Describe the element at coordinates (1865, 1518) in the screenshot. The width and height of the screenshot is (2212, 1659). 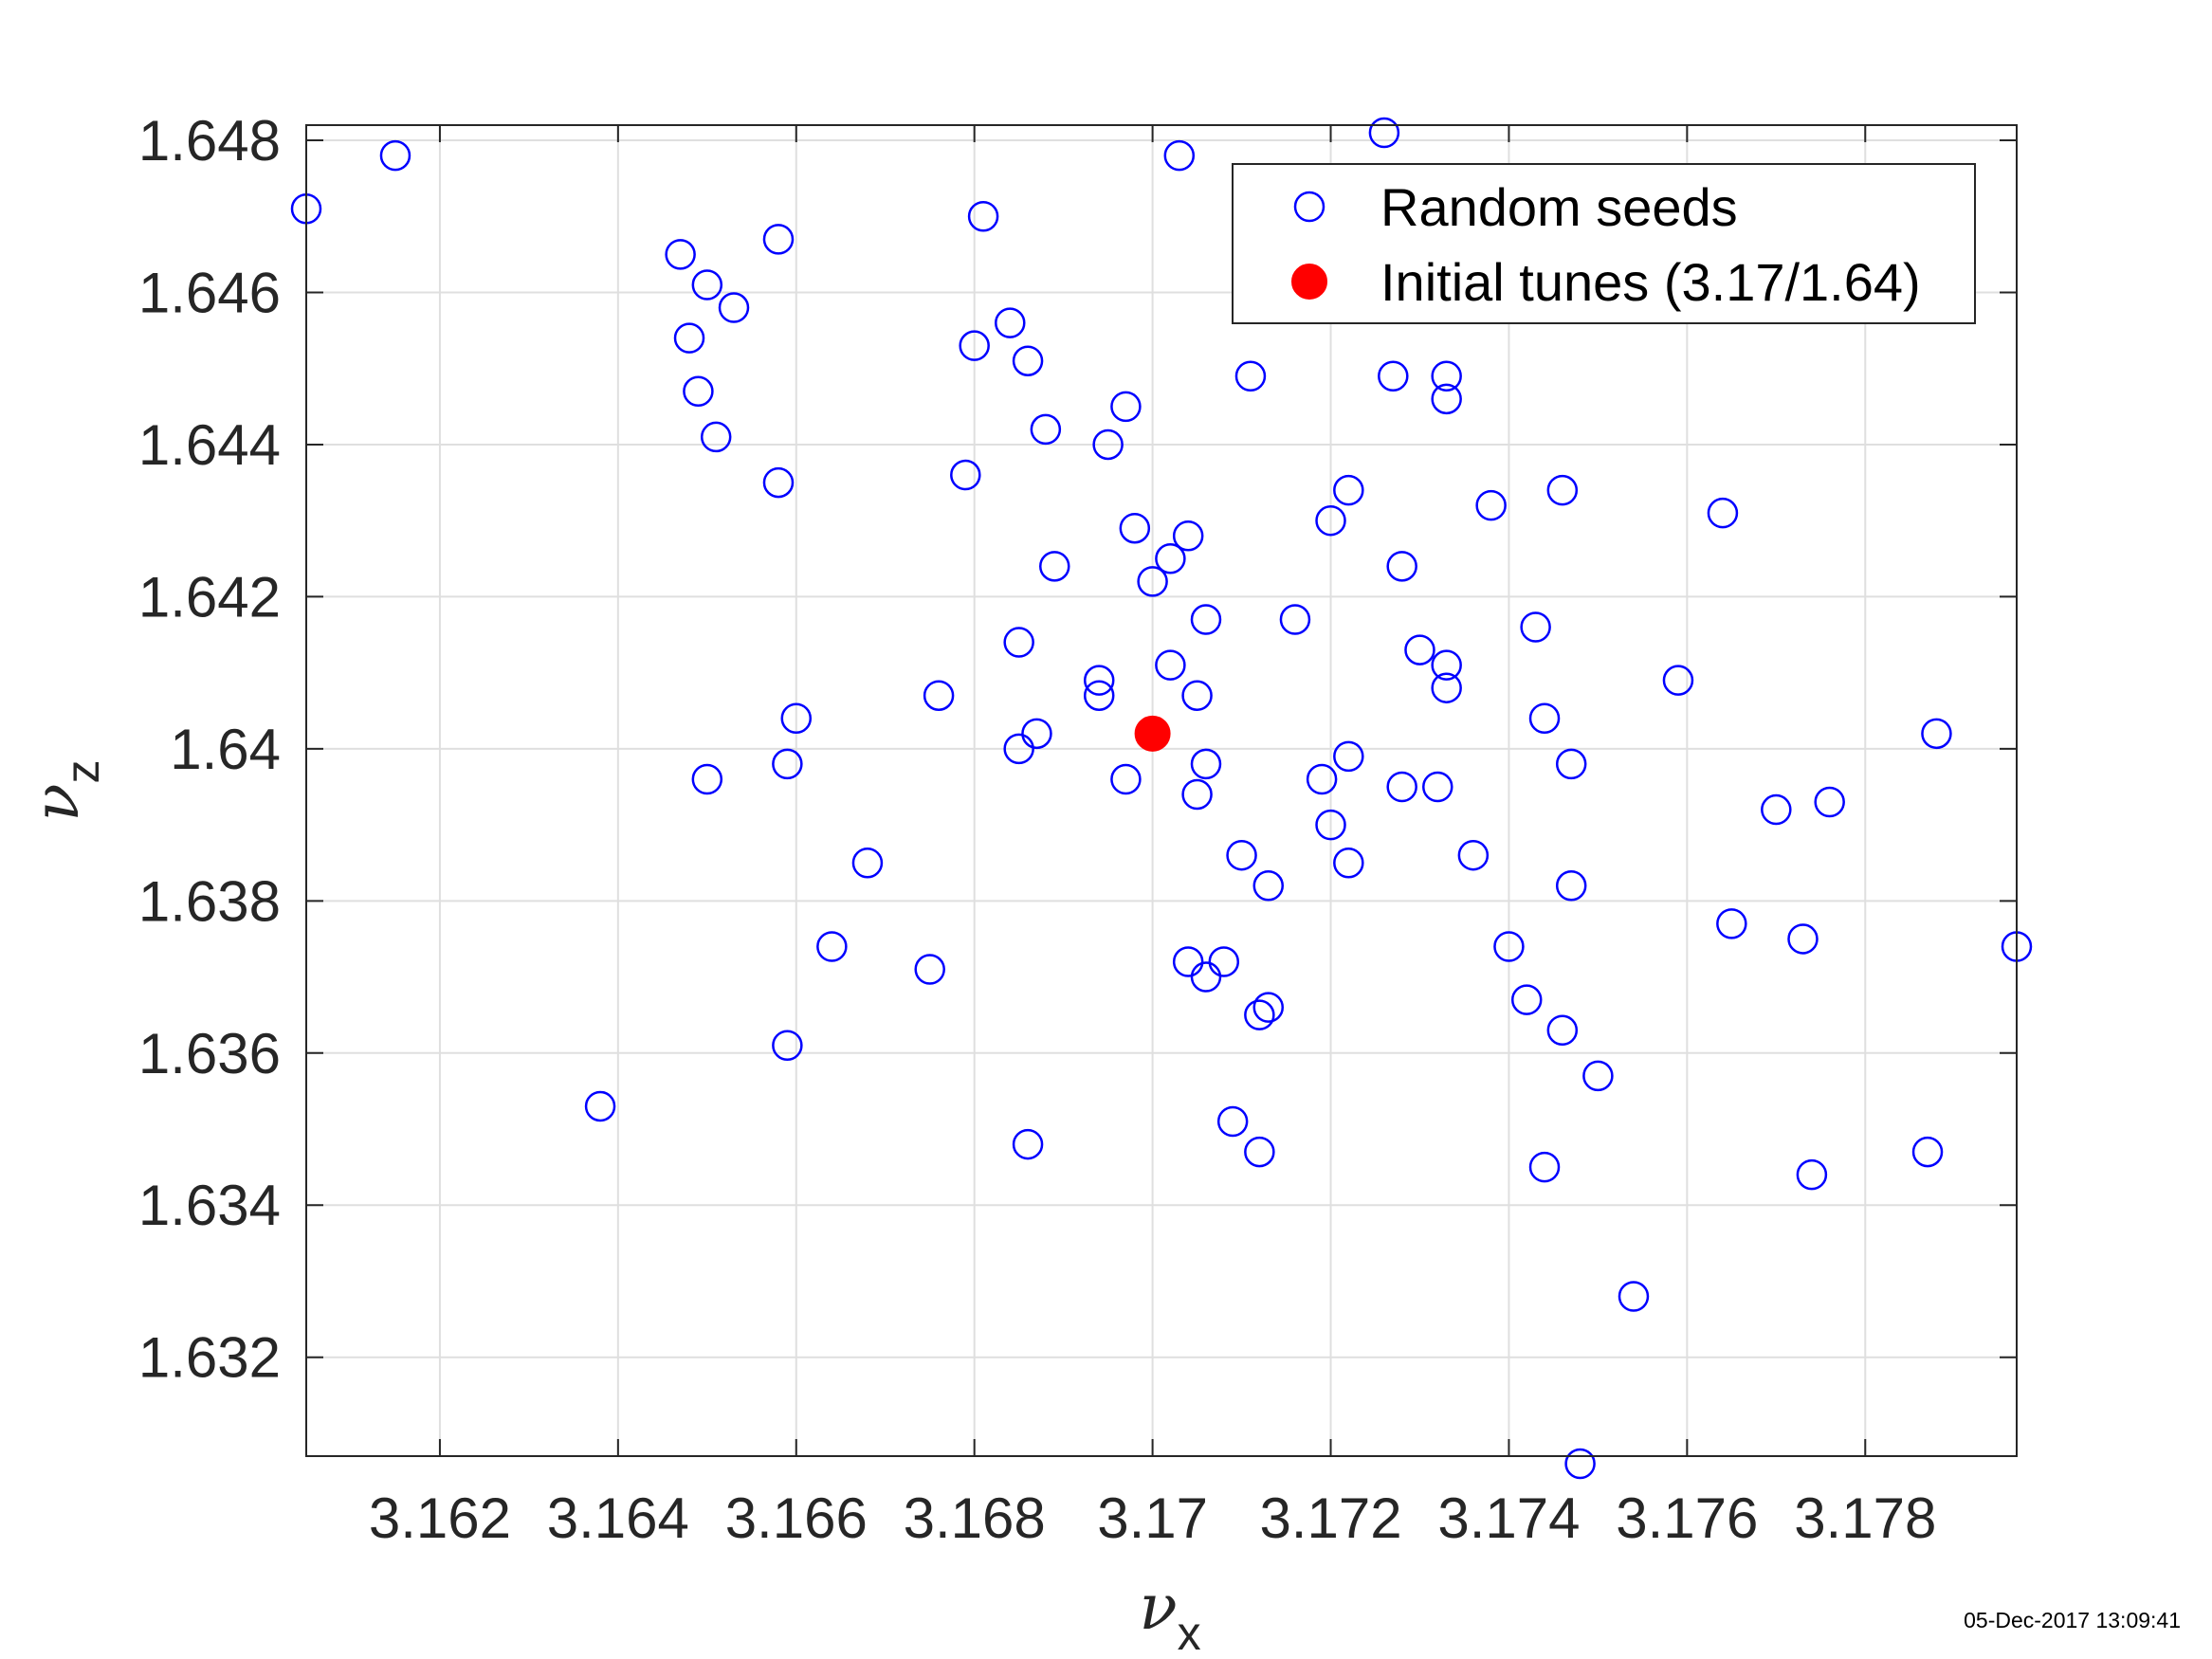
I see `x-tick-label: 3.178` at that location.